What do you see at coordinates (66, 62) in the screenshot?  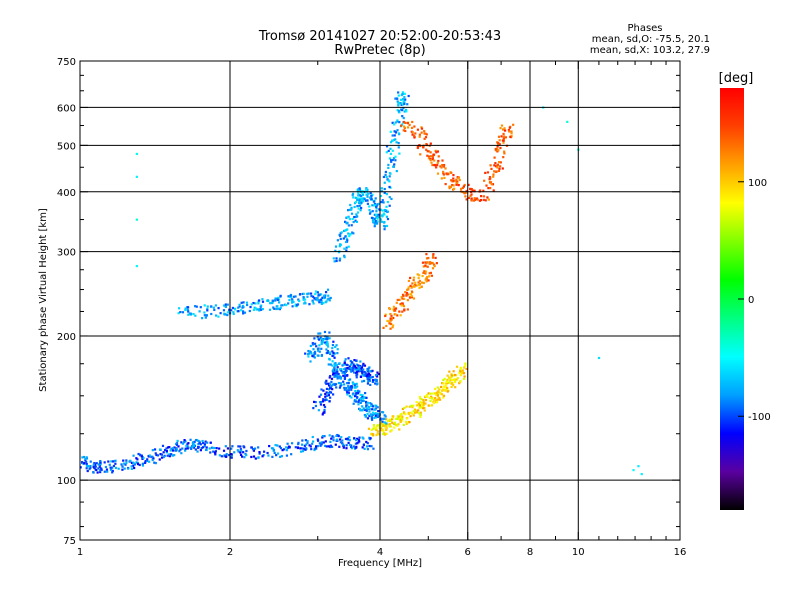 I see `y-tick-label: 750` at bounding box center [66, 62].